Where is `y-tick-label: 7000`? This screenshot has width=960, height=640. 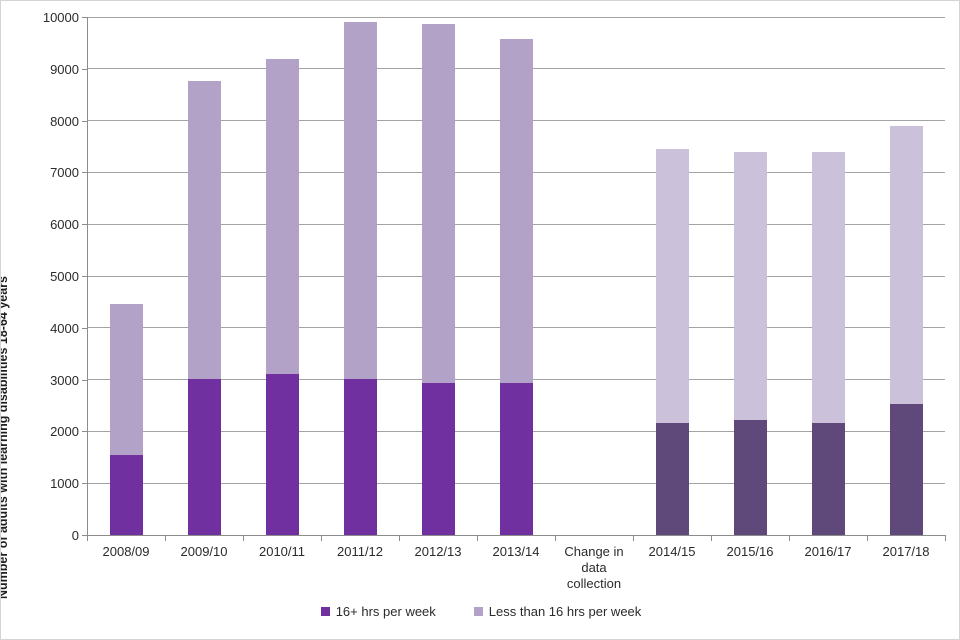
y-tick-label: 7000 is located at coordinates (64, 173).